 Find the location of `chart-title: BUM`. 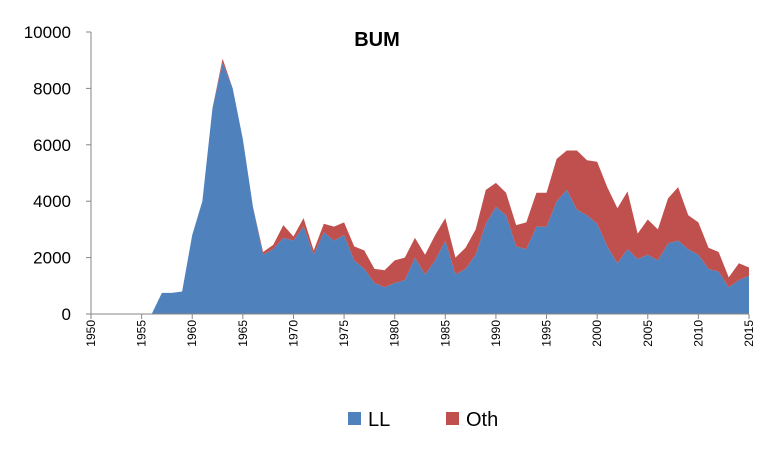

chart-title: BUM is located at coordinates (377, 40).